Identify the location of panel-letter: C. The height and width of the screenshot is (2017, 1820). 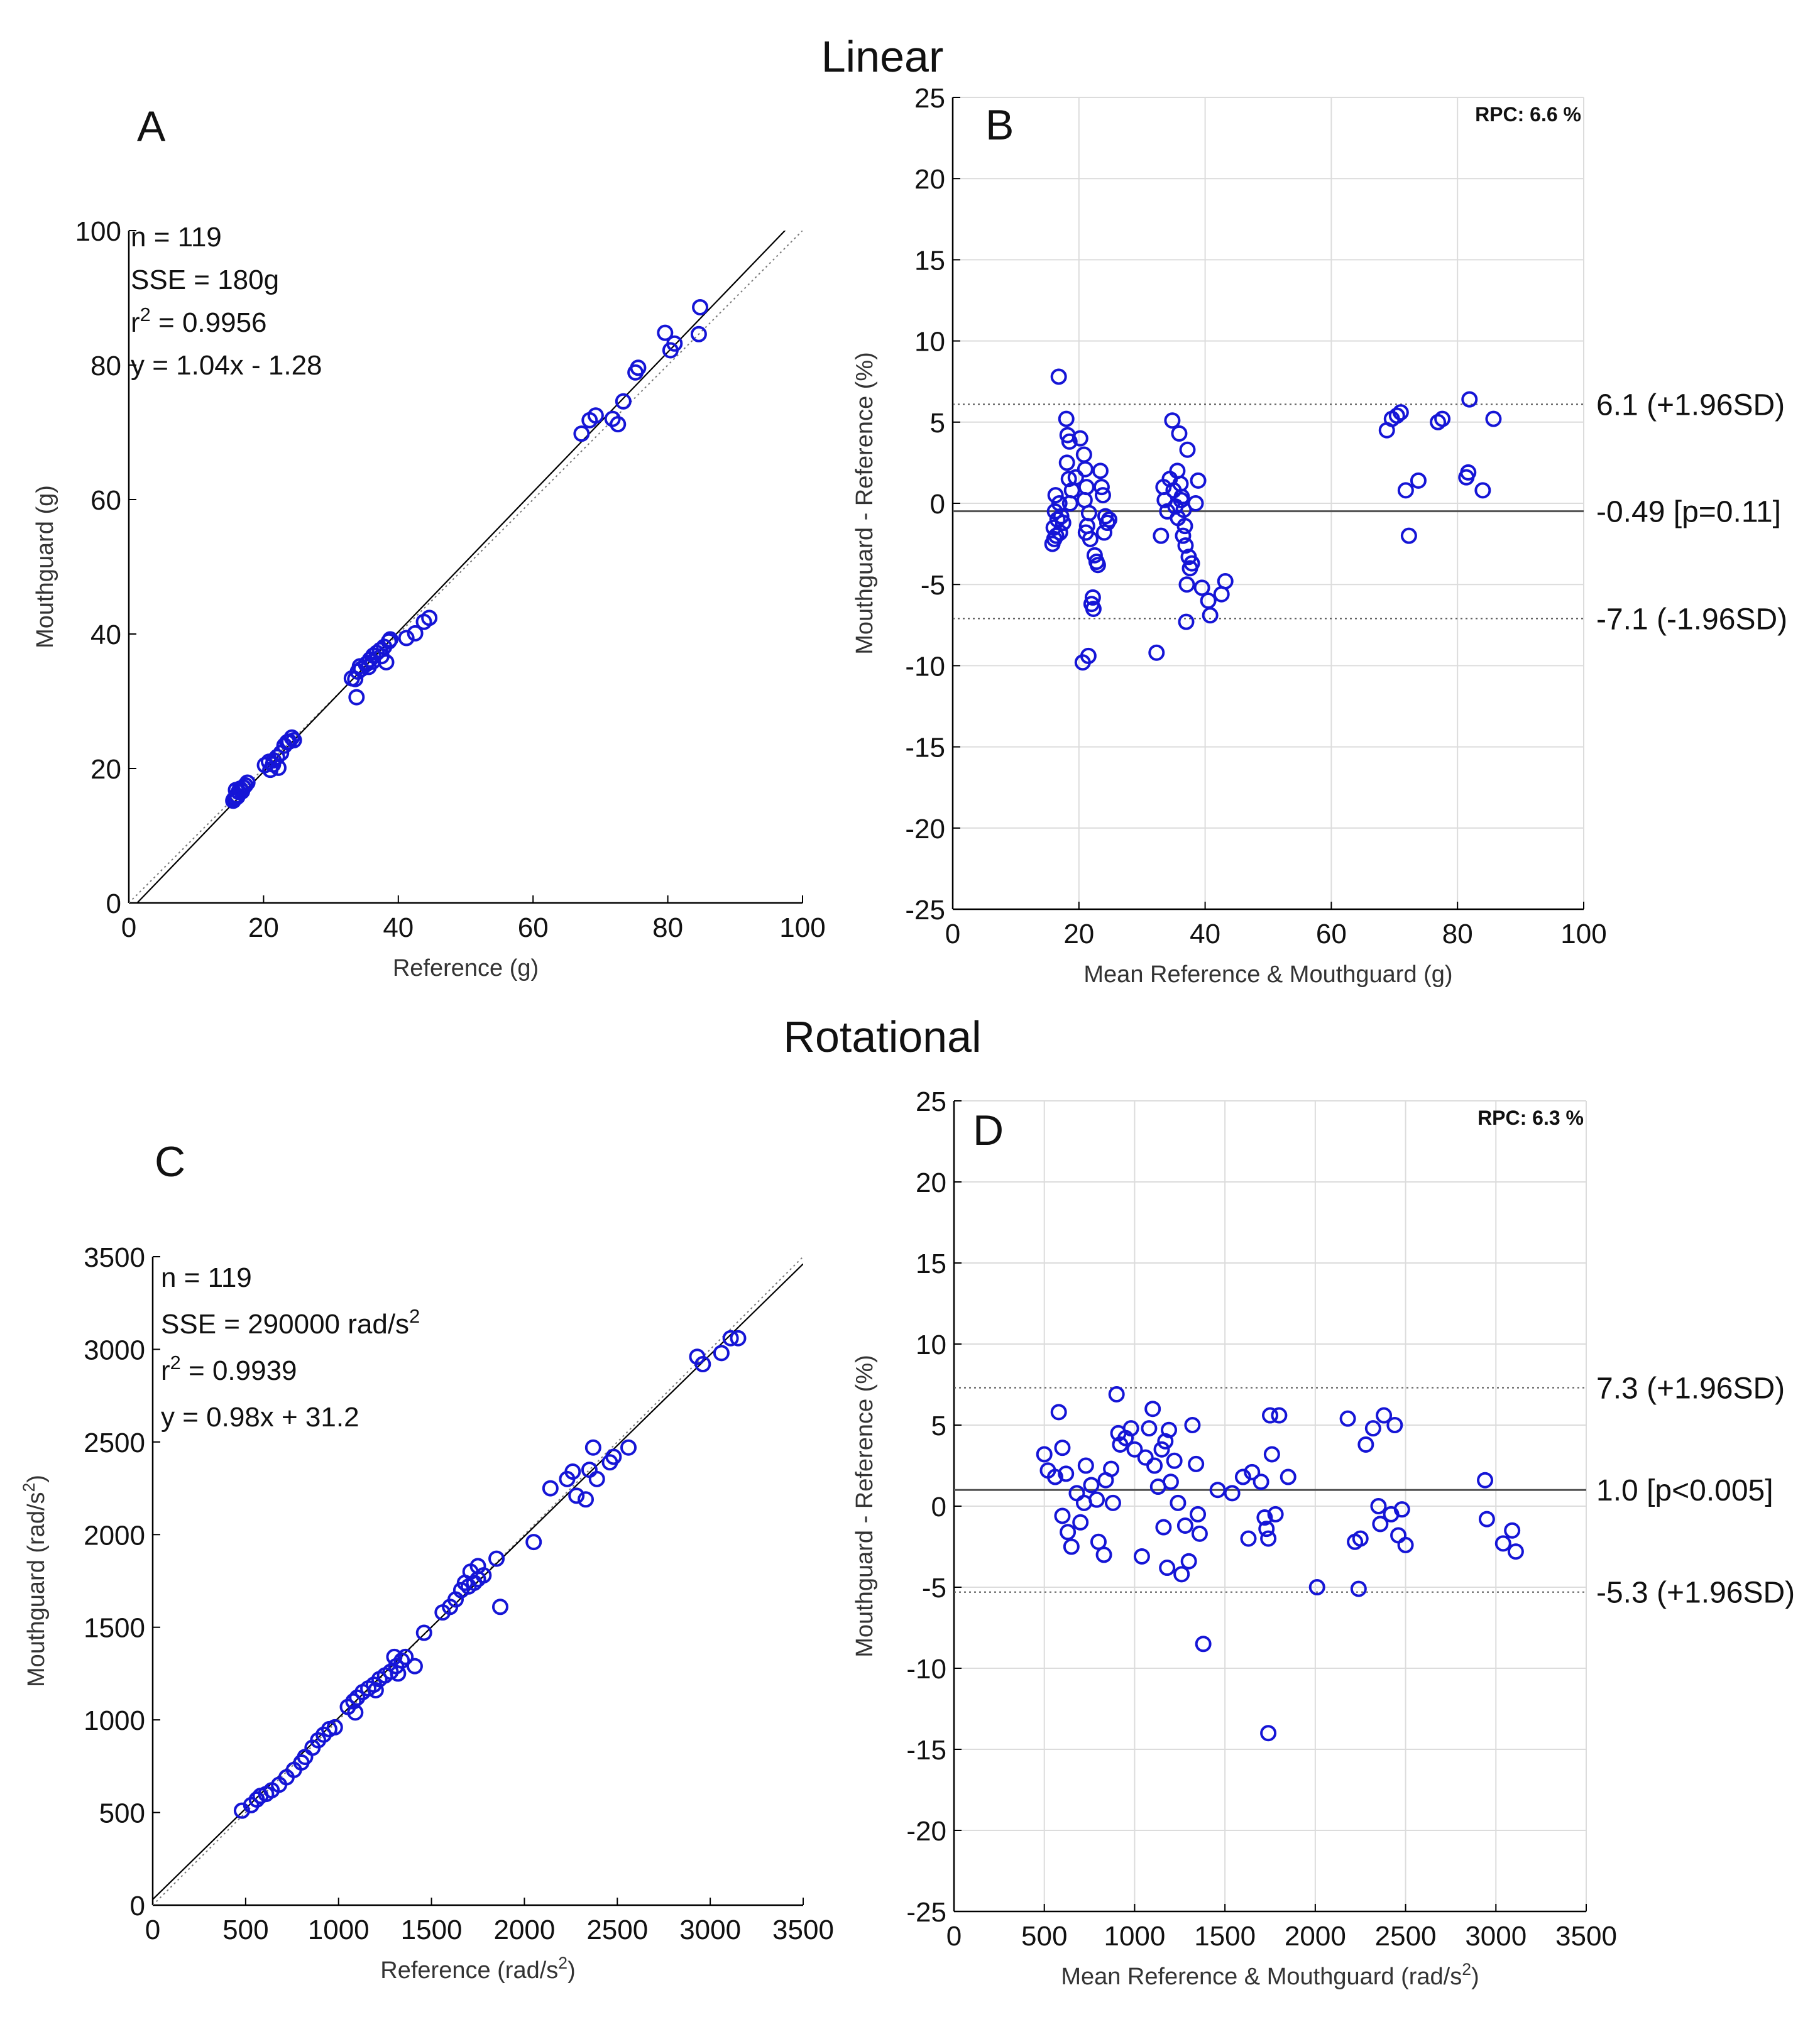
(170, 1162).